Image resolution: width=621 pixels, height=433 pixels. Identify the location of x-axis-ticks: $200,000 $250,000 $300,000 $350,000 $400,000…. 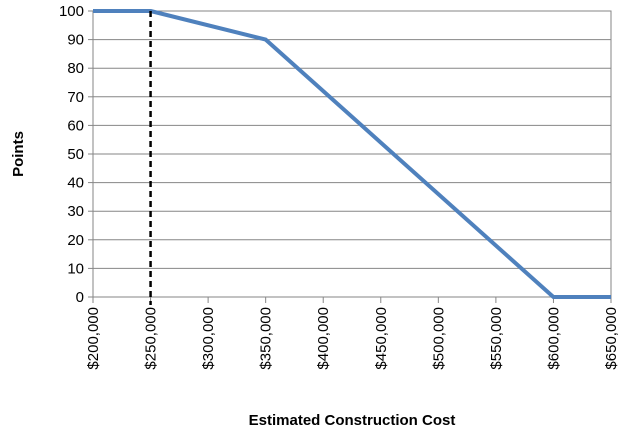
(352, 333).